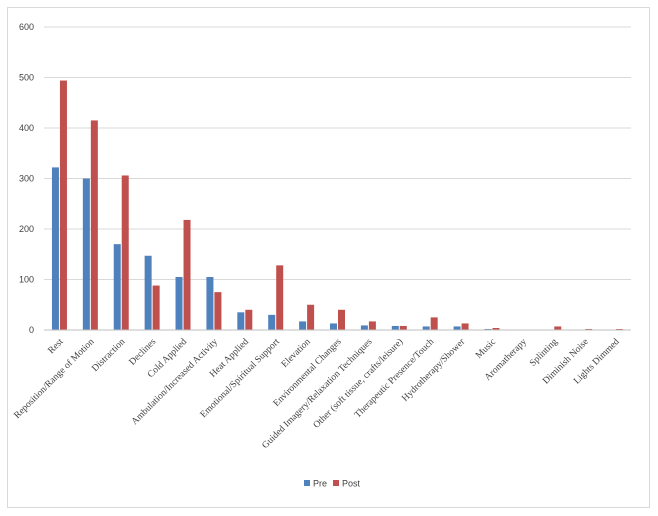  I want to click on x-category-label: Guided Imagery/Relaxation Techniques, so click(318, 394).